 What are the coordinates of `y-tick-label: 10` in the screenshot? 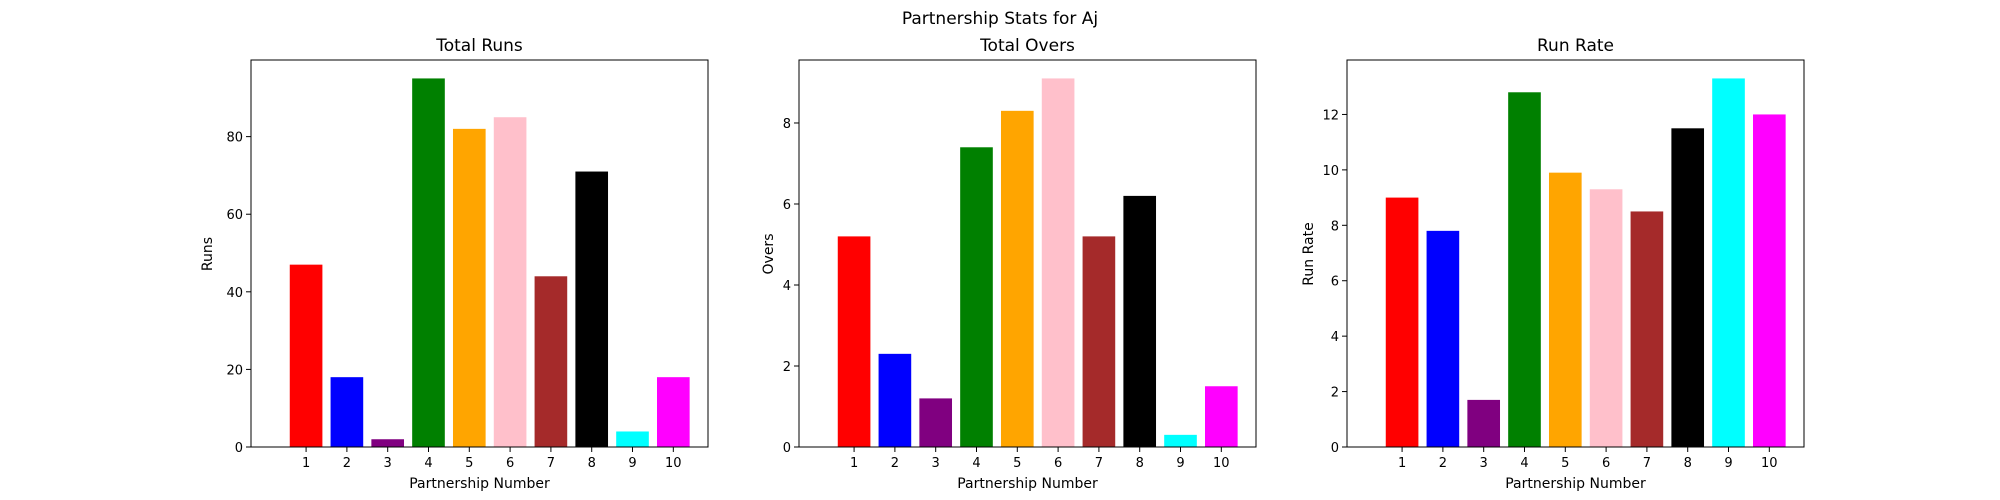 It's located at (1330, 171).